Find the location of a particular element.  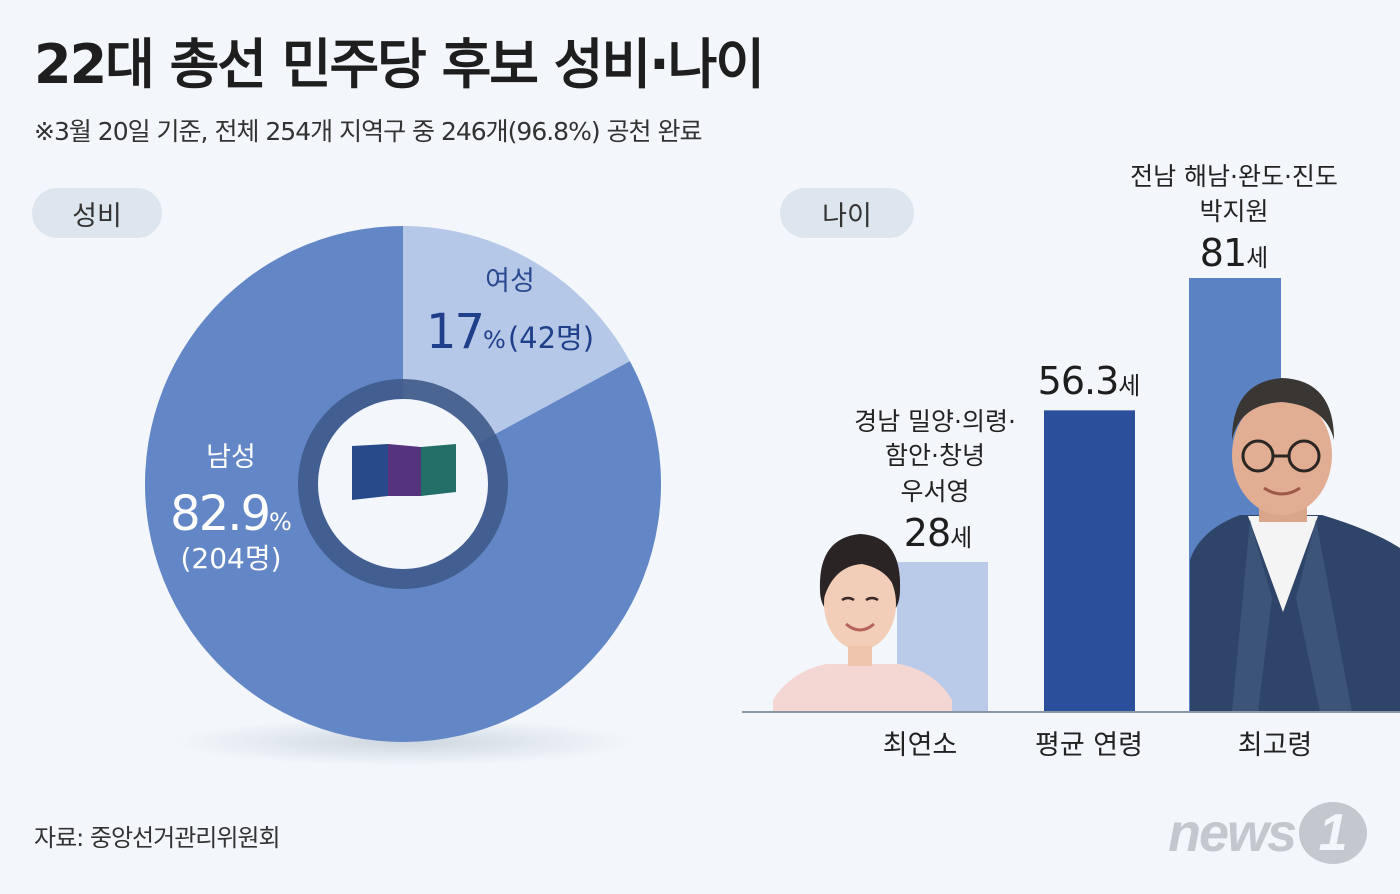

value-label-oldest: 81세 is located at coordinates (1234, 253).